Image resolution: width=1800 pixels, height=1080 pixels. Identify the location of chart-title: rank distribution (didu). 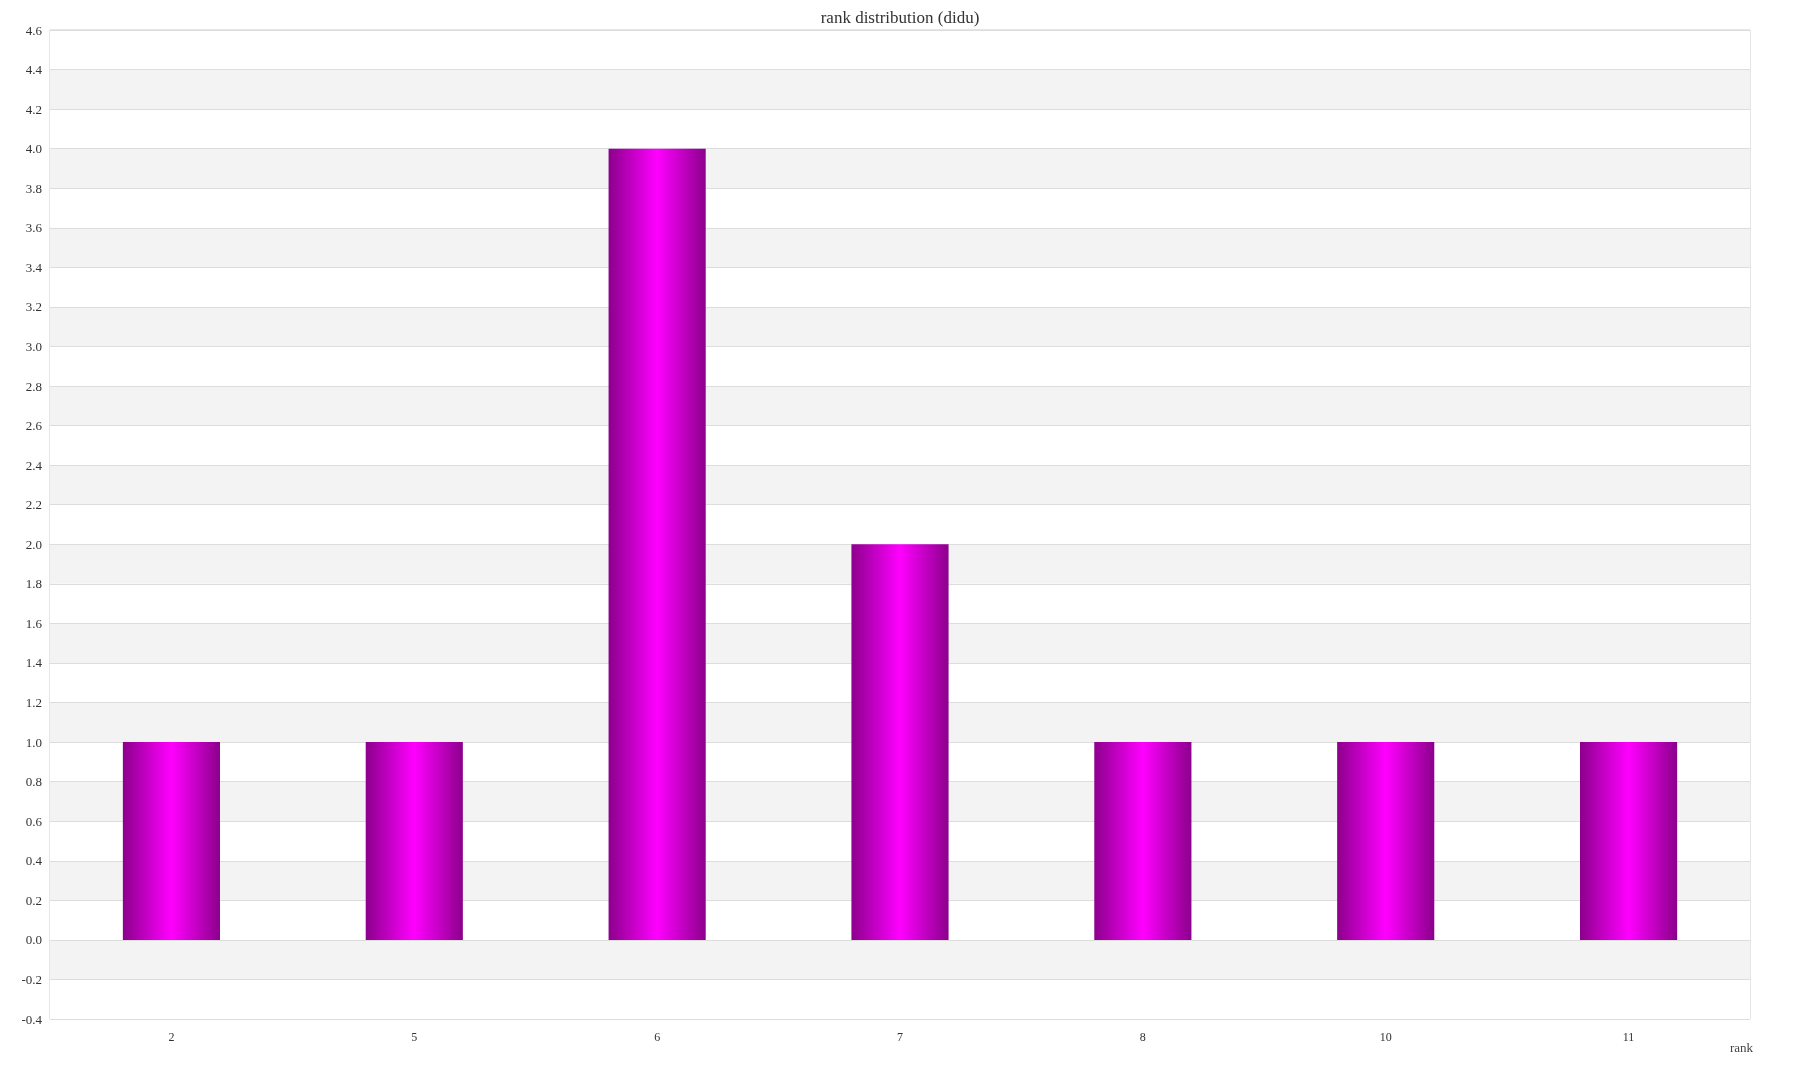
(900, 17).